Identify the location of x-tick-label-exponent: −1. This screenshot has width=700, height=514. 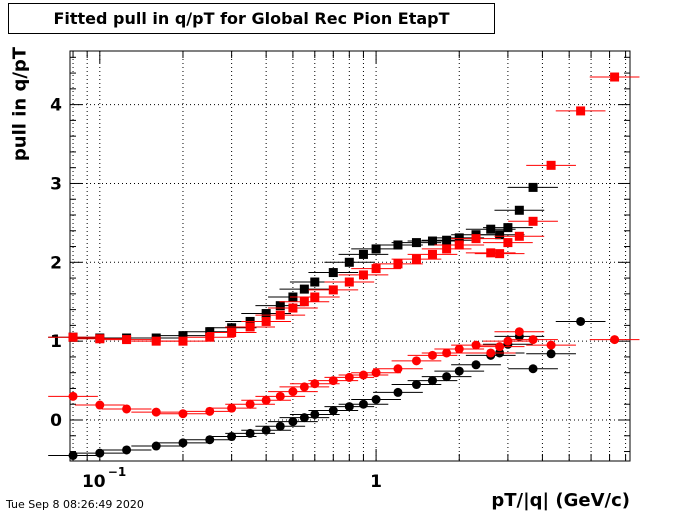
(117, 472).